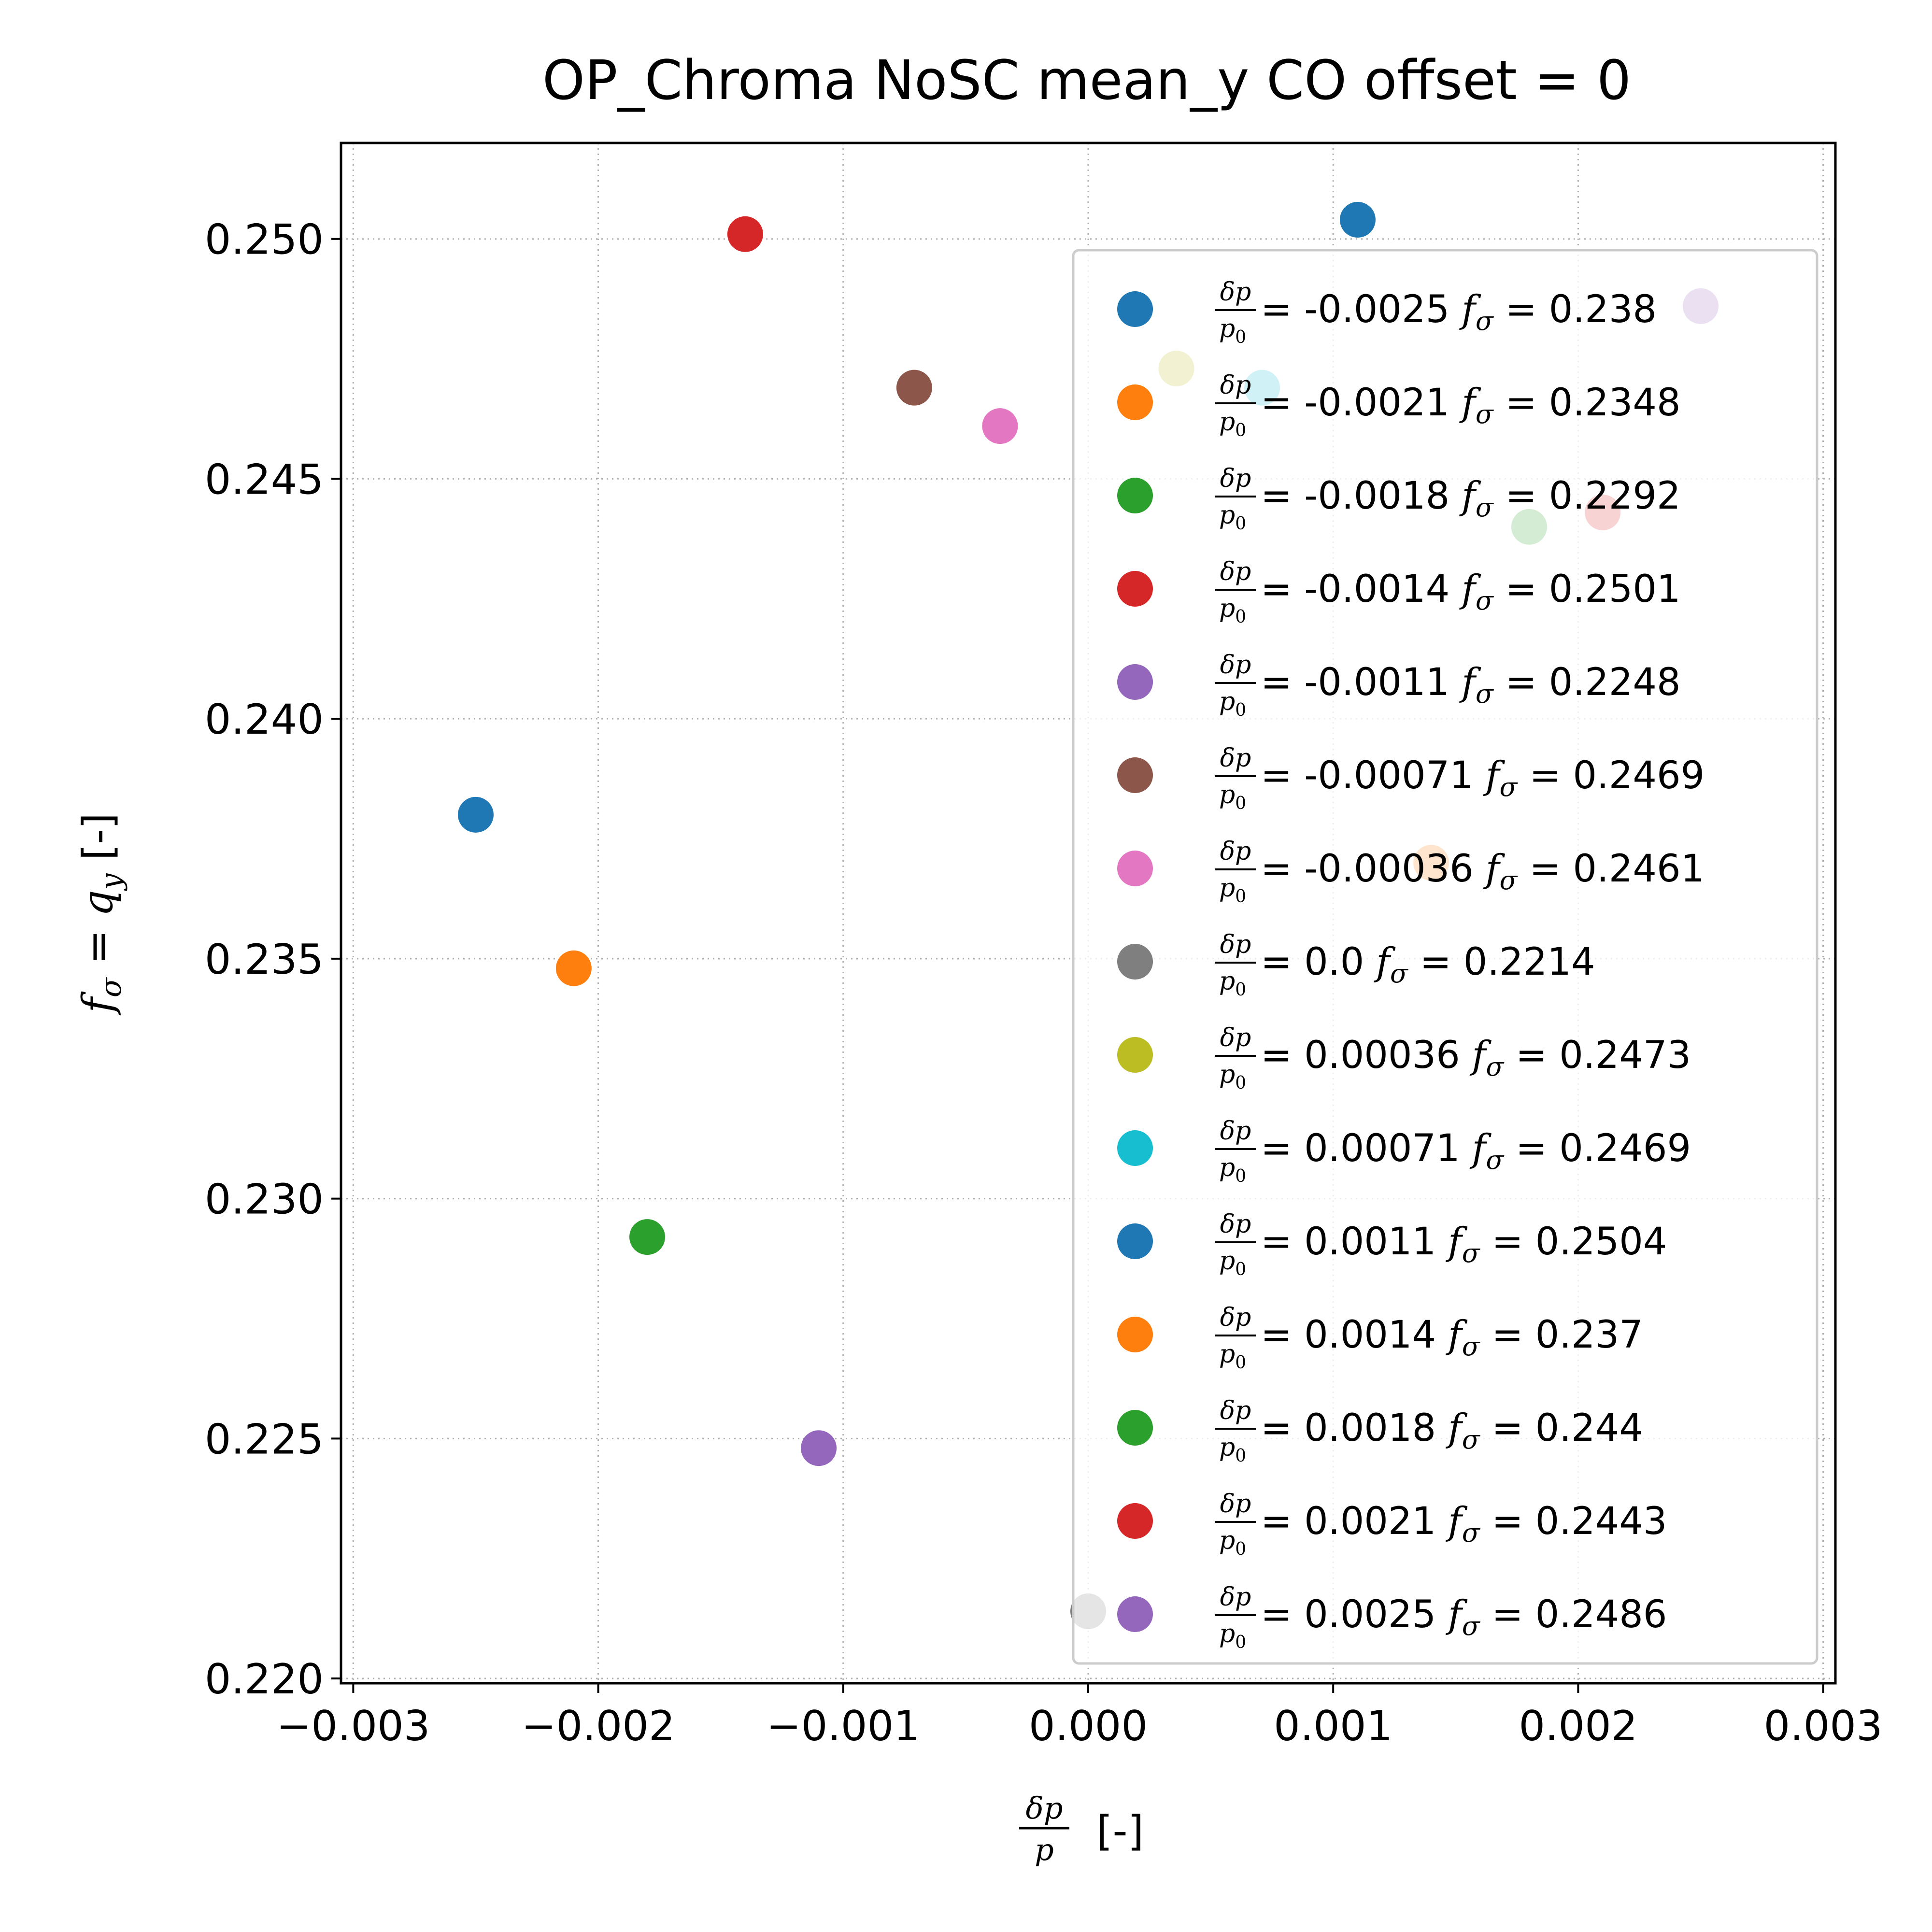 This screenshot has height=1932, width=1932. I want to click on legend-dp-value: 0.00071, so click(1388, 1148).